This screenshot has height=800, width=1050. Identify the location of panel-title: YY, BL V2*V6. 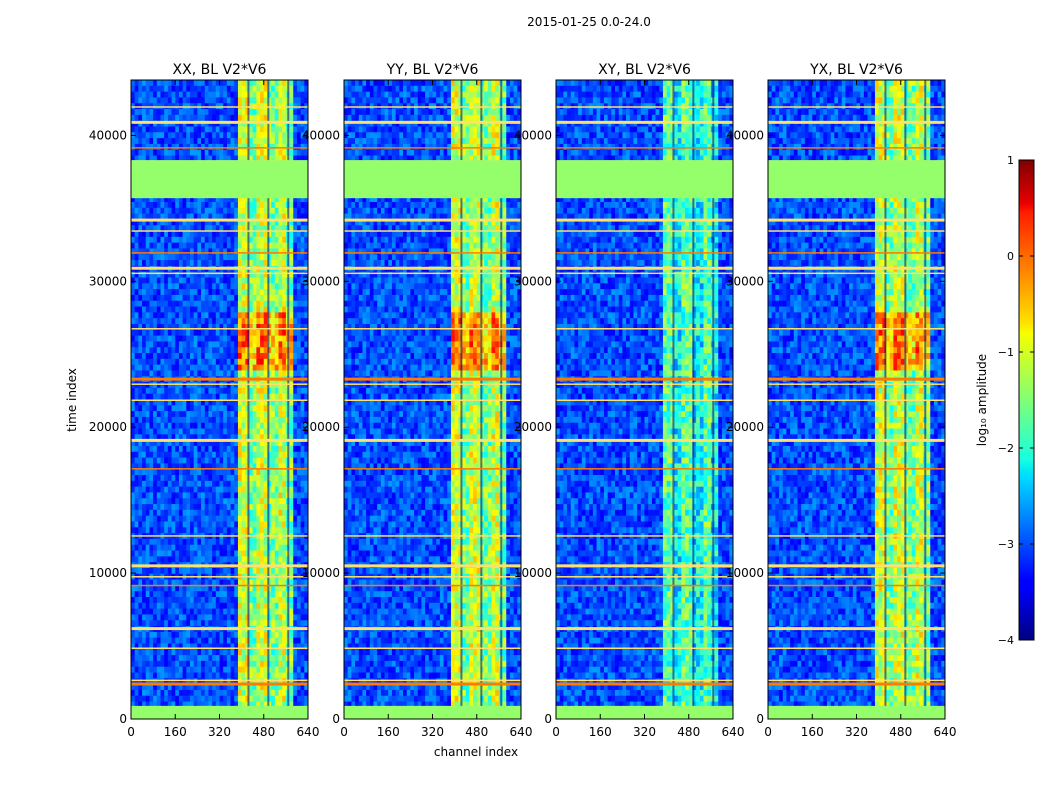
(432, 70).